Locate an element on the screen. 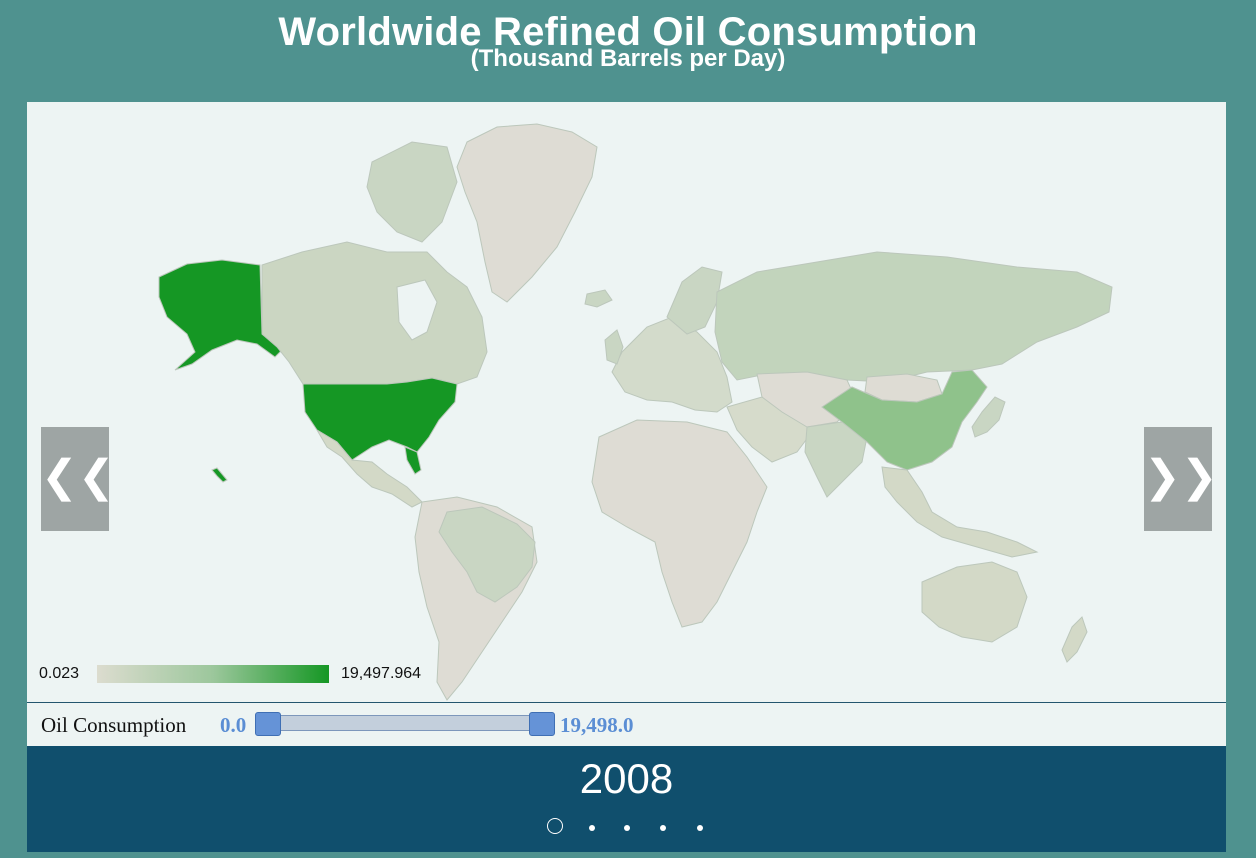 This screenshot has width=1256, height=858. region-new-zealand is located at coordinates (1074, 639).